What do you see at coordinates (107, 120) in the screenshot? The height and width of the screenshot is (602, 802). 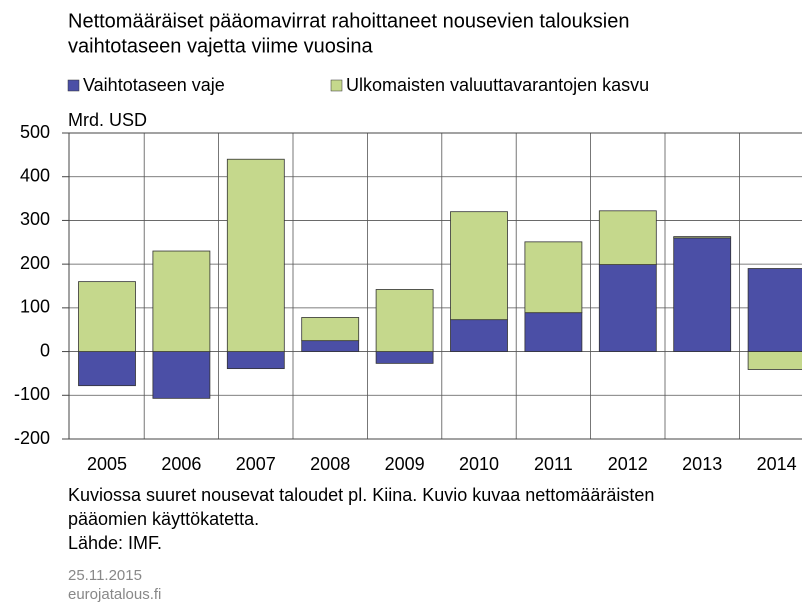 I see `y-axis-label: Mrd. USD` at bounding box center [107, 120].